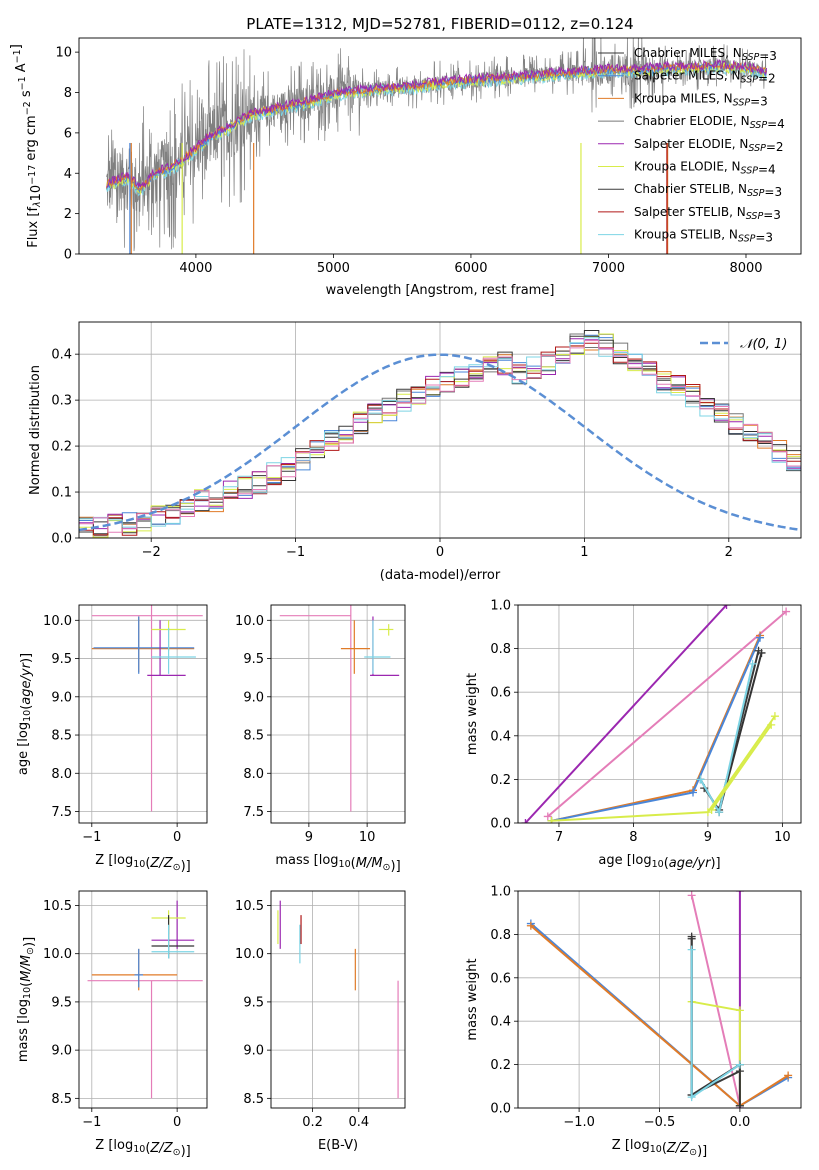 The image size is (819, 1170). What do you see at coordinates (559, 837) in the screenshot?
I see `x-tick-label: 7` at bounding box center [559, 837].